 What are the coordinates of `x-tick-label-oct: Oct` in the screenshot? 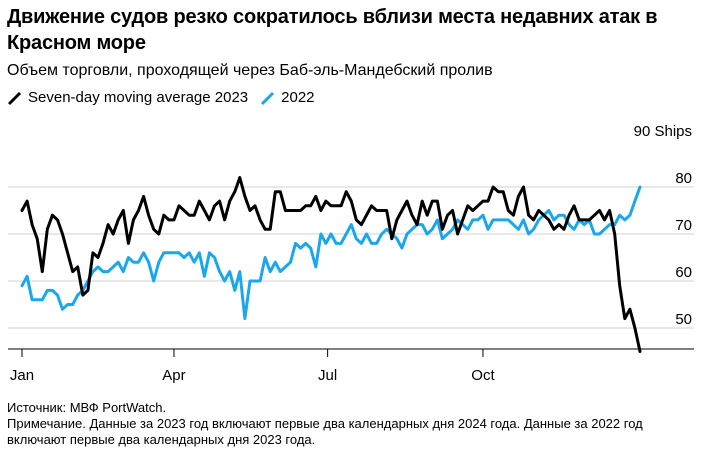 It's located at (483, 375).